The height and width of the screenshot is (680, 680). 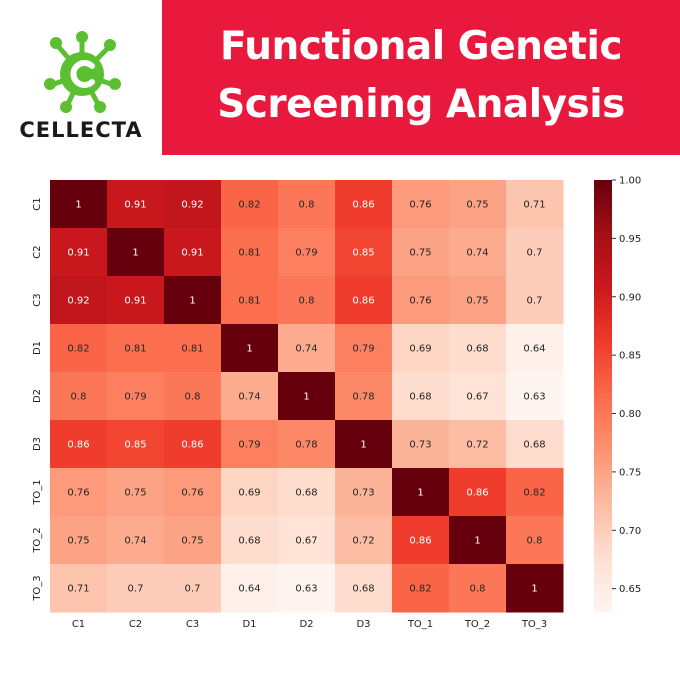 I want to click on cell-value-label: 0.73, so click(x=363, y=493).